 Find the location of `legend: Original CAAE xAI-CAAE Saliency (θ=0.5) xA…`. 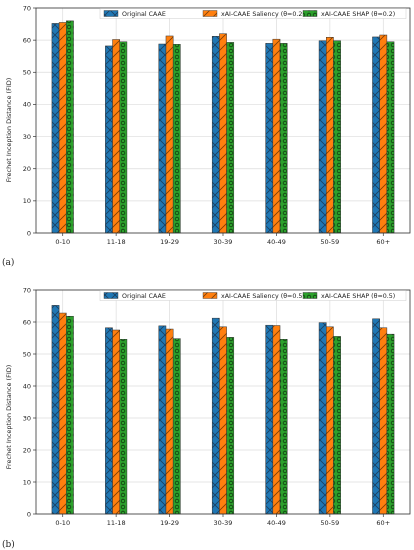

legend: Original CAAE xAI-CAAE Saliency (θ=0.5) xA… is located at coordinates (253, 295).